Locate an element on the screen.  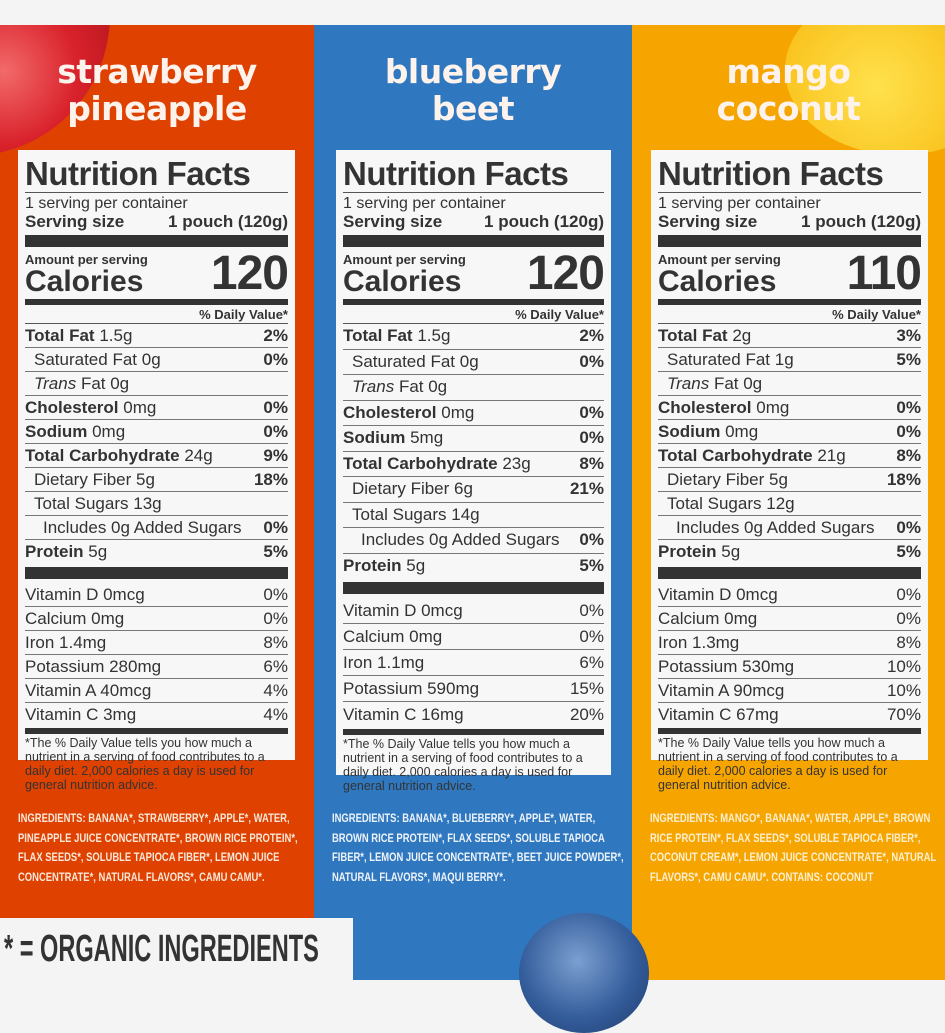
nutrient-daily-value: 3% is located at coordinates (908, 335).